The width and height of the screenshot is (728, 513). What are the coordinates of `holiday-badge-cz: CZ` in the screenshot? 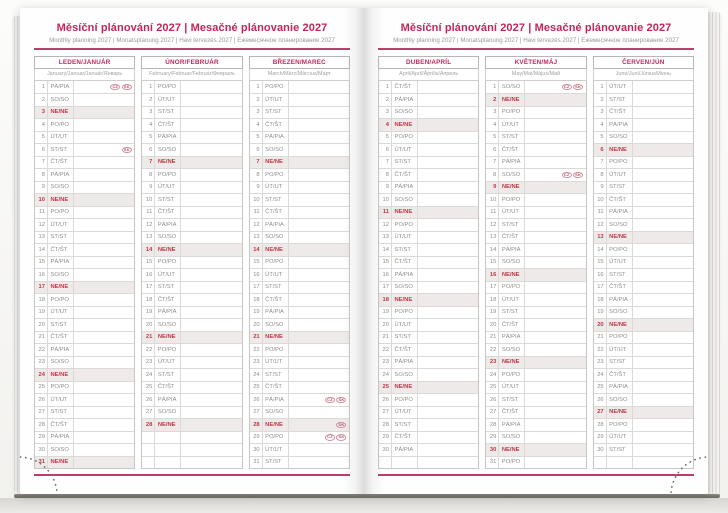 It's located at (566, 174).